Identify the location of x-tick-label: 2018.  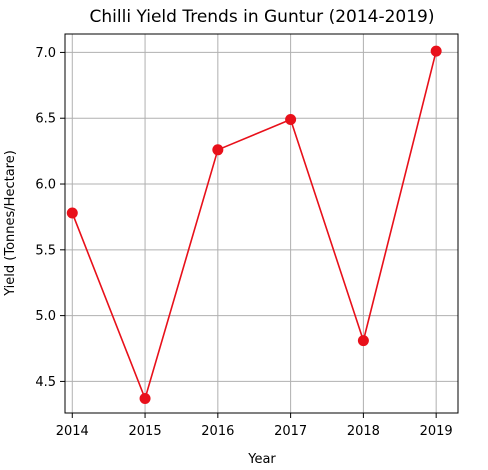
(363, 431).